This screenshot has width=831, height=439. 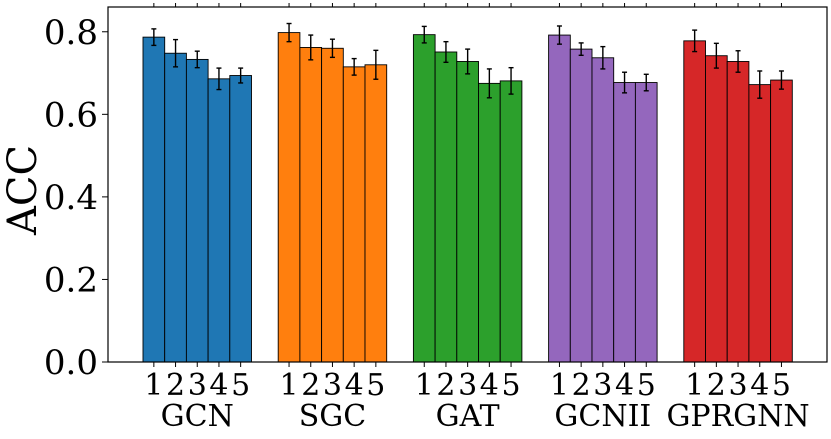 I want to click on x-tick-label-gat-2: 2, so click(x=445, y=385).